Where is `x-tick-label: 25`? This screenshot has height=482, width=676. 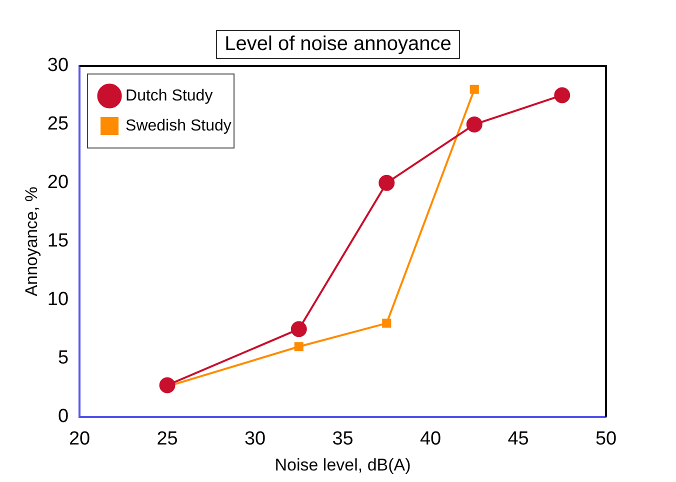 x-tick-label: 25 is located at coordinates (167, 439).